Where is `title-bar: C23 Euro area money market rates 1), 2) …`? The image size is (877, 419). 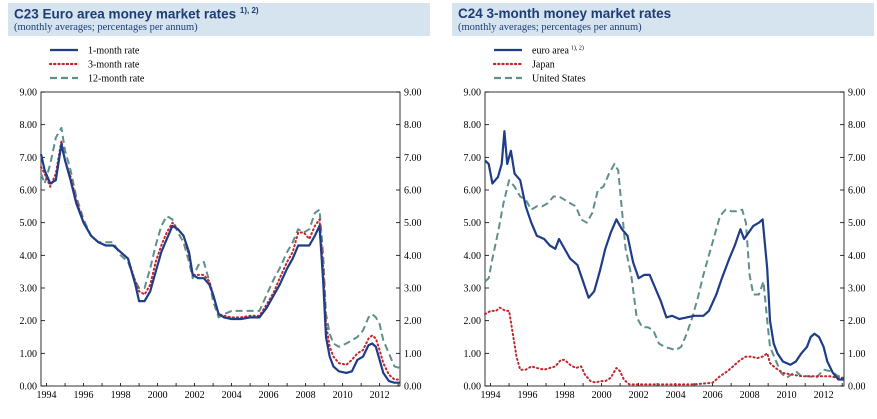 title-bar: C23 Euro area money market rates 1), 2) … is located at coordinates (219, 19).